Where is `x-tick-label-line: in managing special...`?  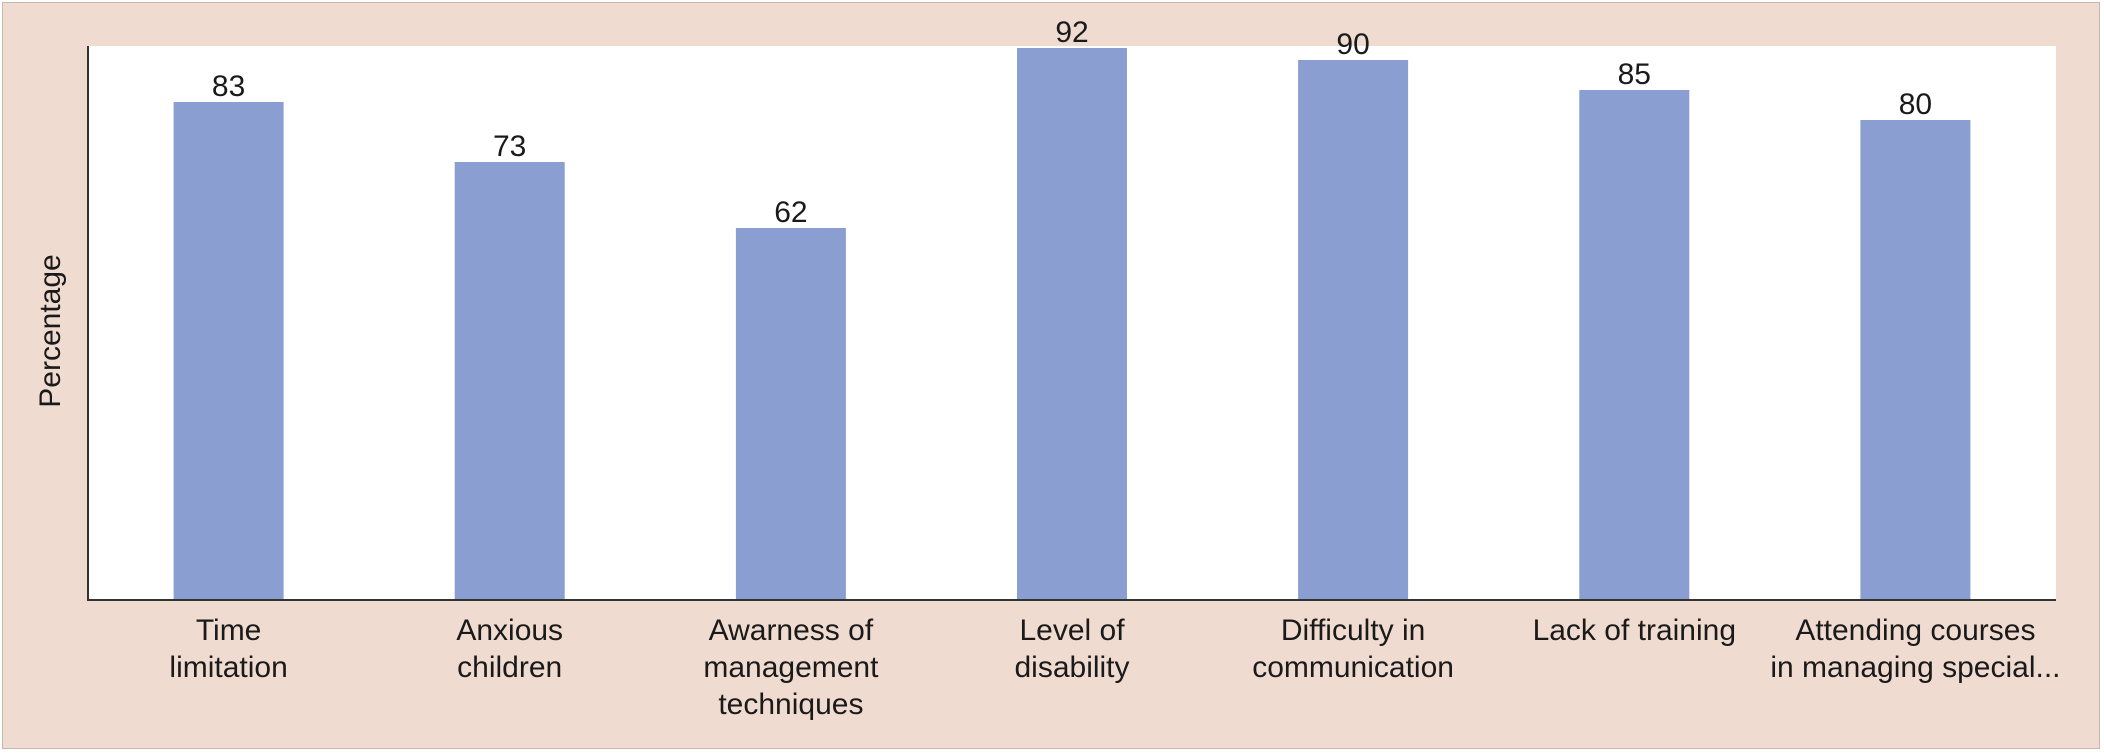 x-tick-label-line: in managing special... is located at coordinates (1915, 667).